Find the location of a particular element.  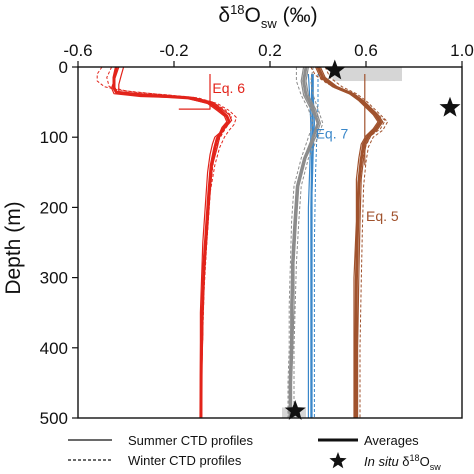

x-axis-title: δ18Osw (‰) is located at coordinates (267, 16).